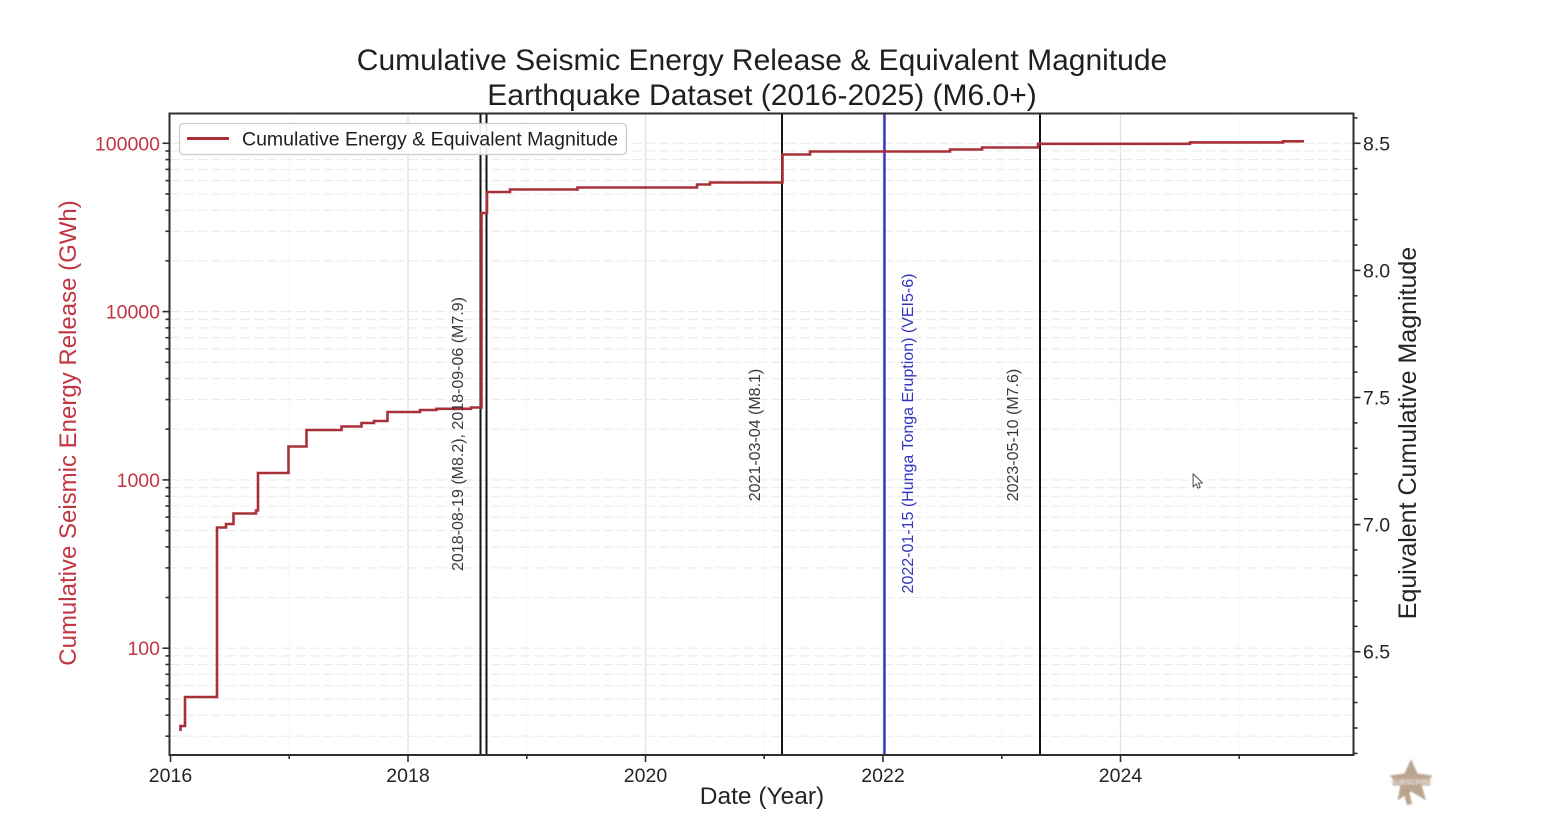  Describe the element at coordinates (430, 140) in the screenshot. I see `svg-text:Cumulative Energy & Equivalent: Cumulative Energy & Equivalent Magnitude` at that location.